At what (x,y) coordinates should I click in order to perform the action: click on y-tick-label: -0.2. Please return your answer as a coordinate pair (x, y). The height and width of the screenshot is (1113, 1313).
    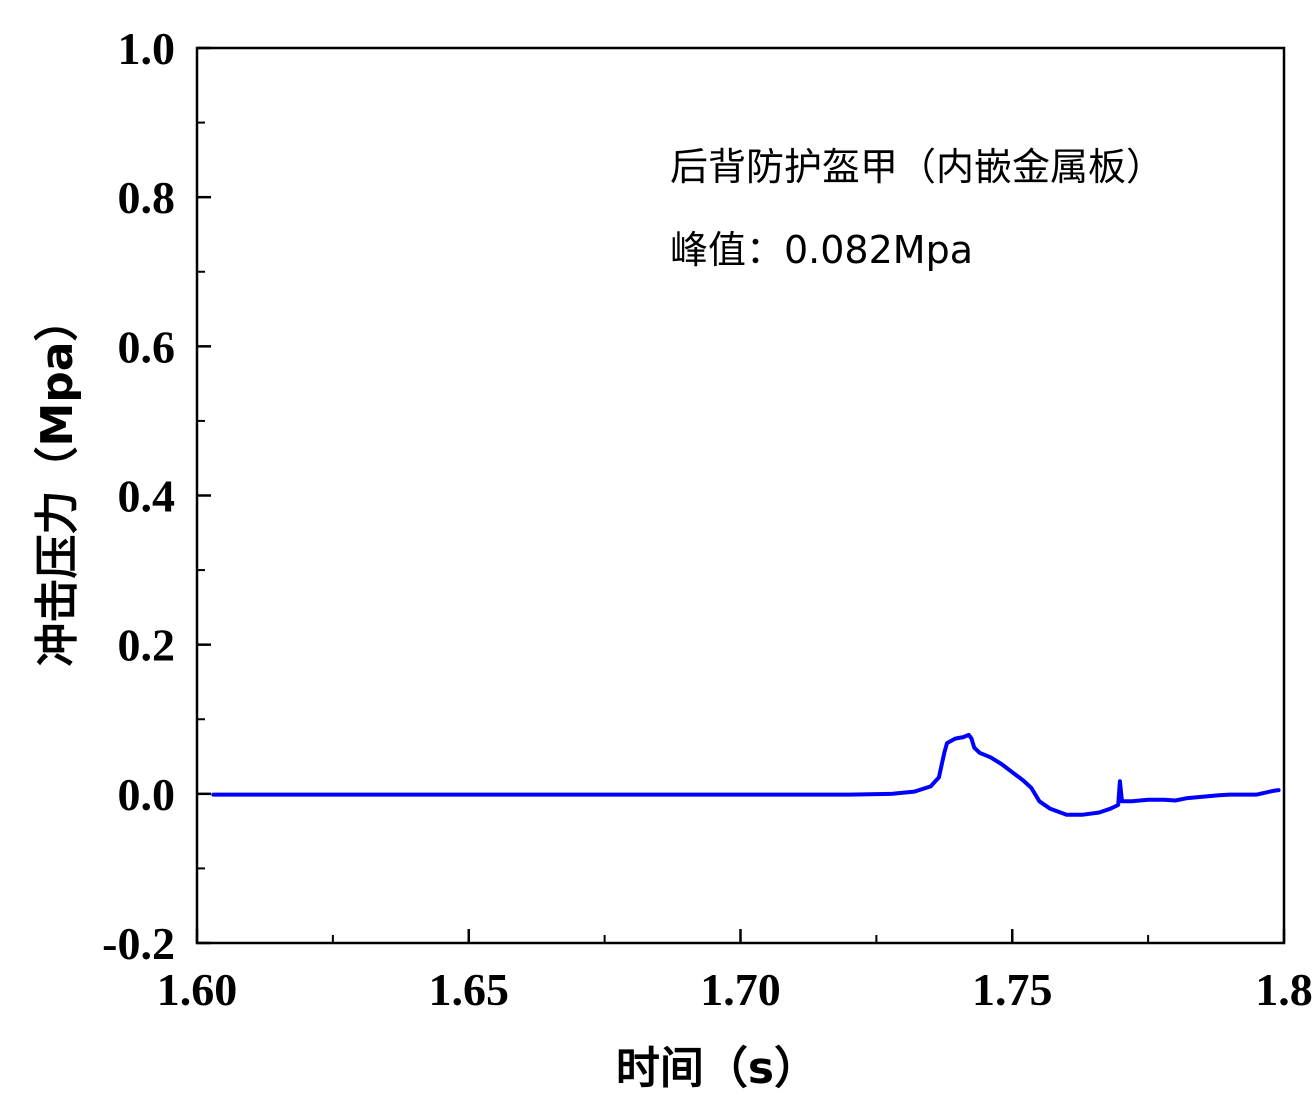
    Looking at the image, I should click on (138, 943).